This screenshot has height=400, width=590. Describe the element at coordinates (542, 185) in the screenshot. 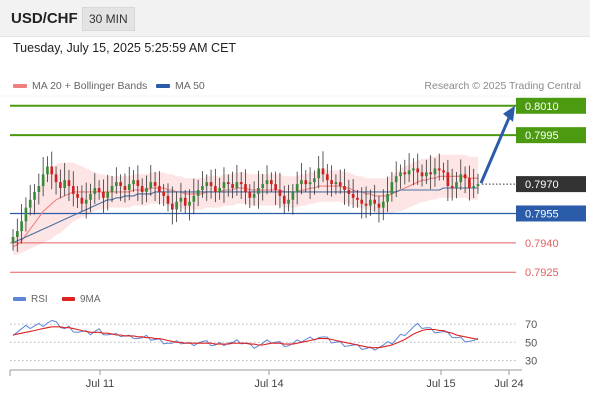

I see `level-label-last_price: 0.7970` at that location.